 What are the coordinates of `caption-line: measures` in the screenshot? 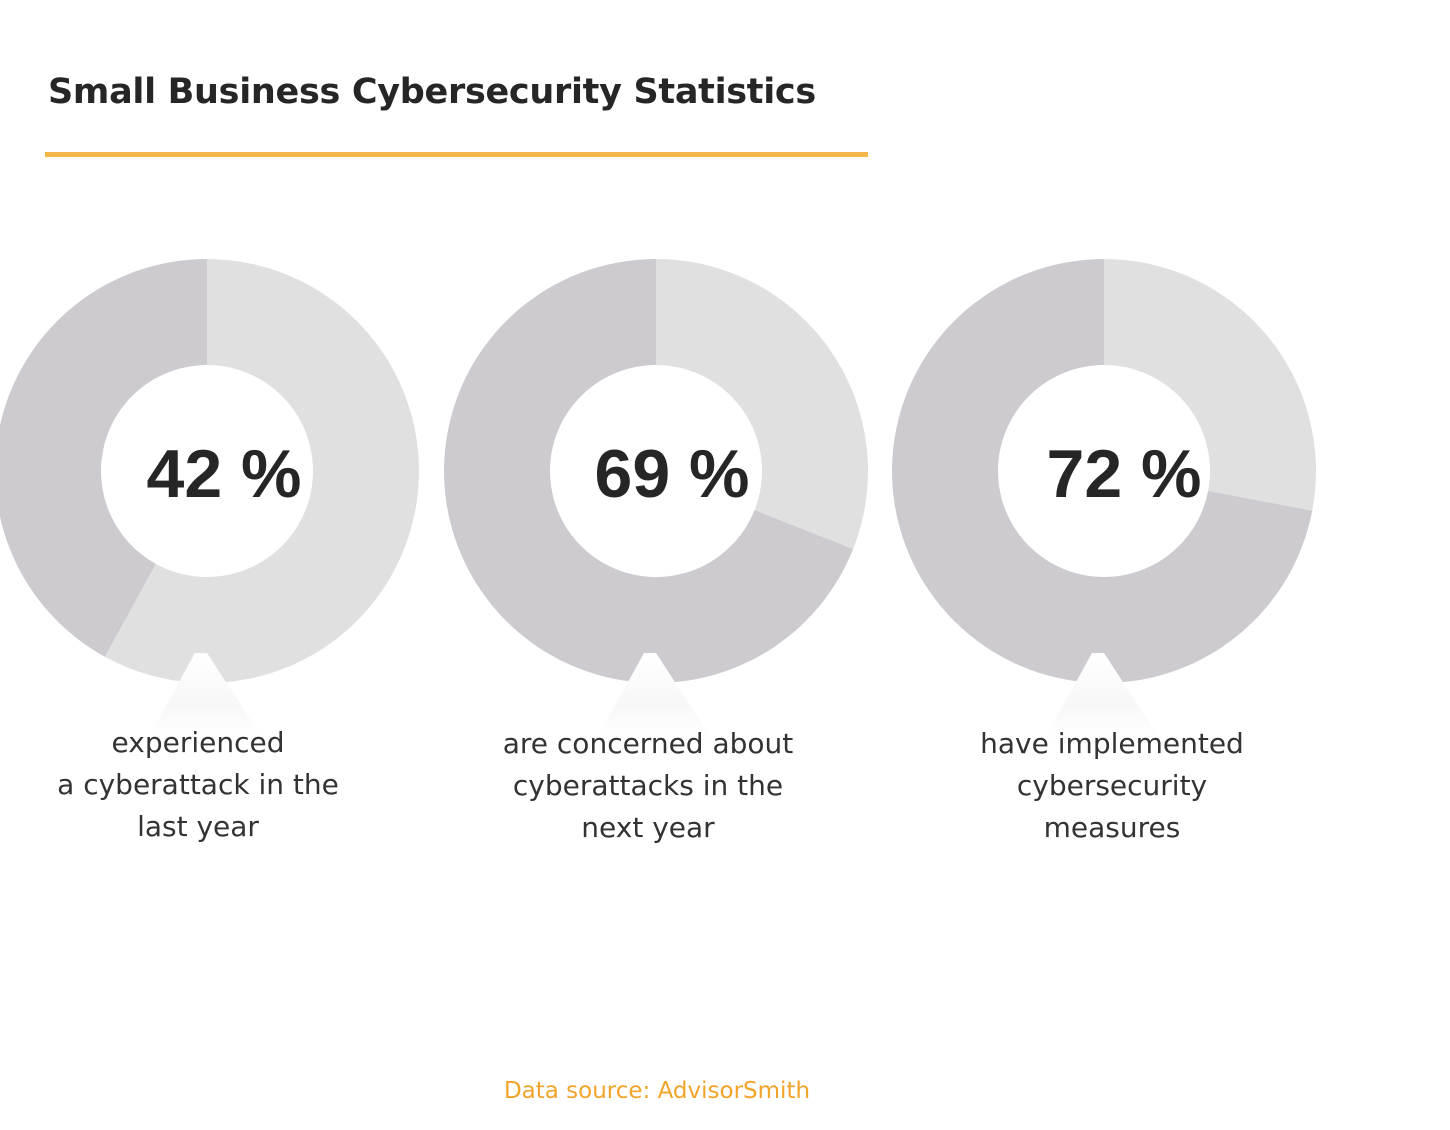 It's located at (1112, 827).